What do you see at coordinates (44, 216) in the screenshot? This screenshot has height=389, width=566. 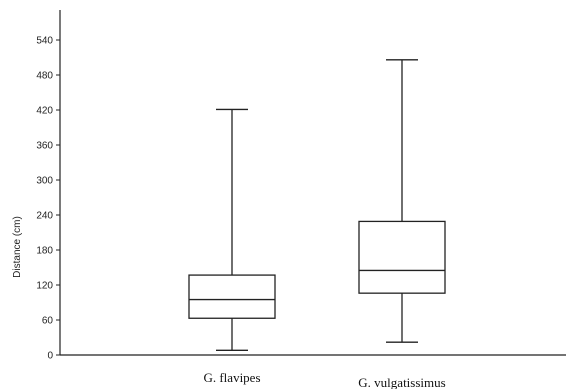 I see `y-tick-label: 240` at bounding box center [44, 216].